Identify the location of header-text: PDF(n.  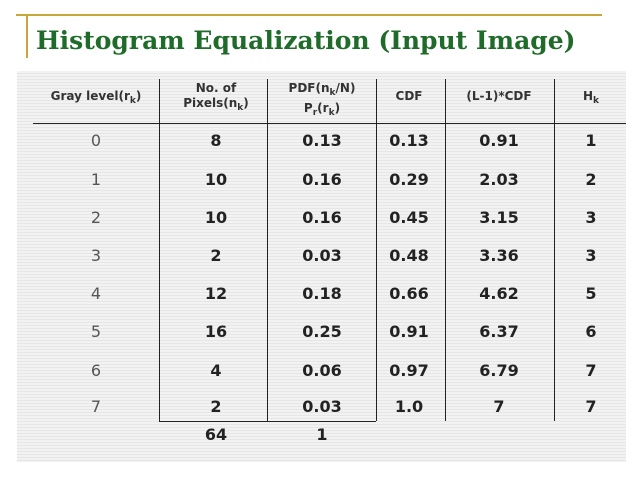
(309, 88).